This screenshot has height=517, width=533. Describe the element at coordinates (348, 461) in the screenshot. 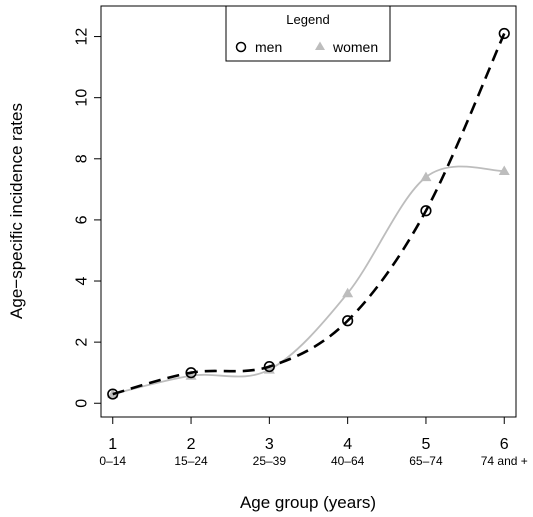

I see `x-sub-label: 40–64` at that location.